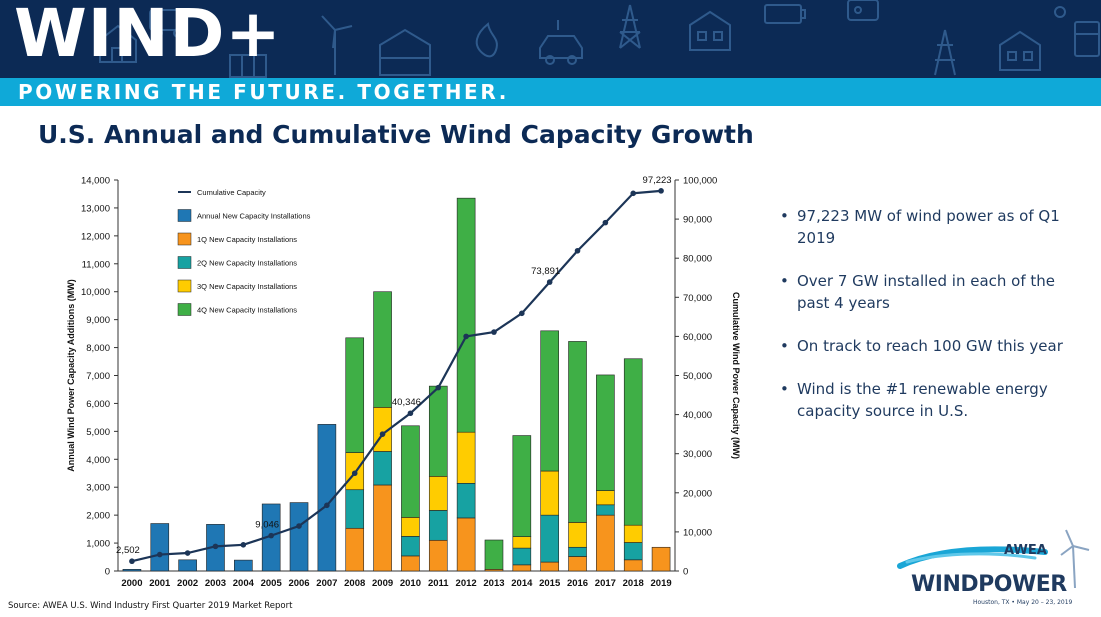 This screenshot has width=1101, height=617. What do you see at coordinates (930, 346) in the screenshot?
I see `bullet-point: On track to reach 100 GW this year` at bounding box center [930, 346].